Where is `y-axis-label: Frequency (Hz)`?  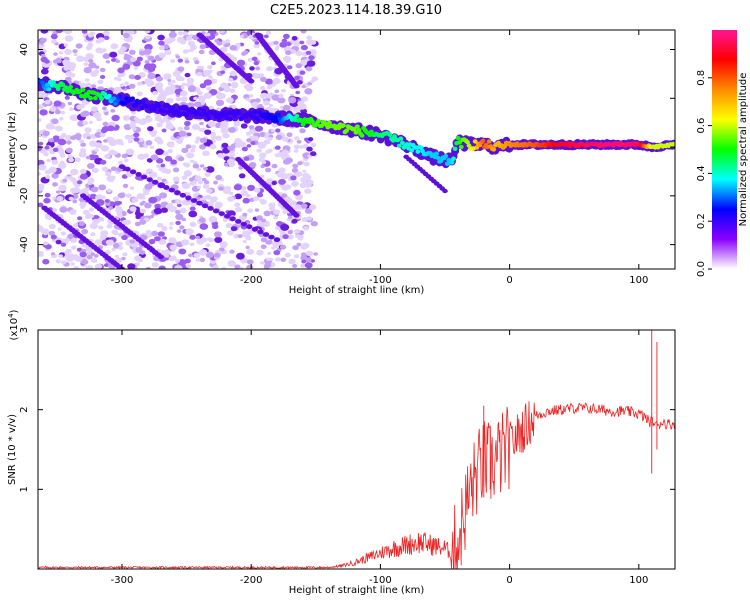
y-axis-label: Frequency (Hz) is located at coordinates (12, 150).